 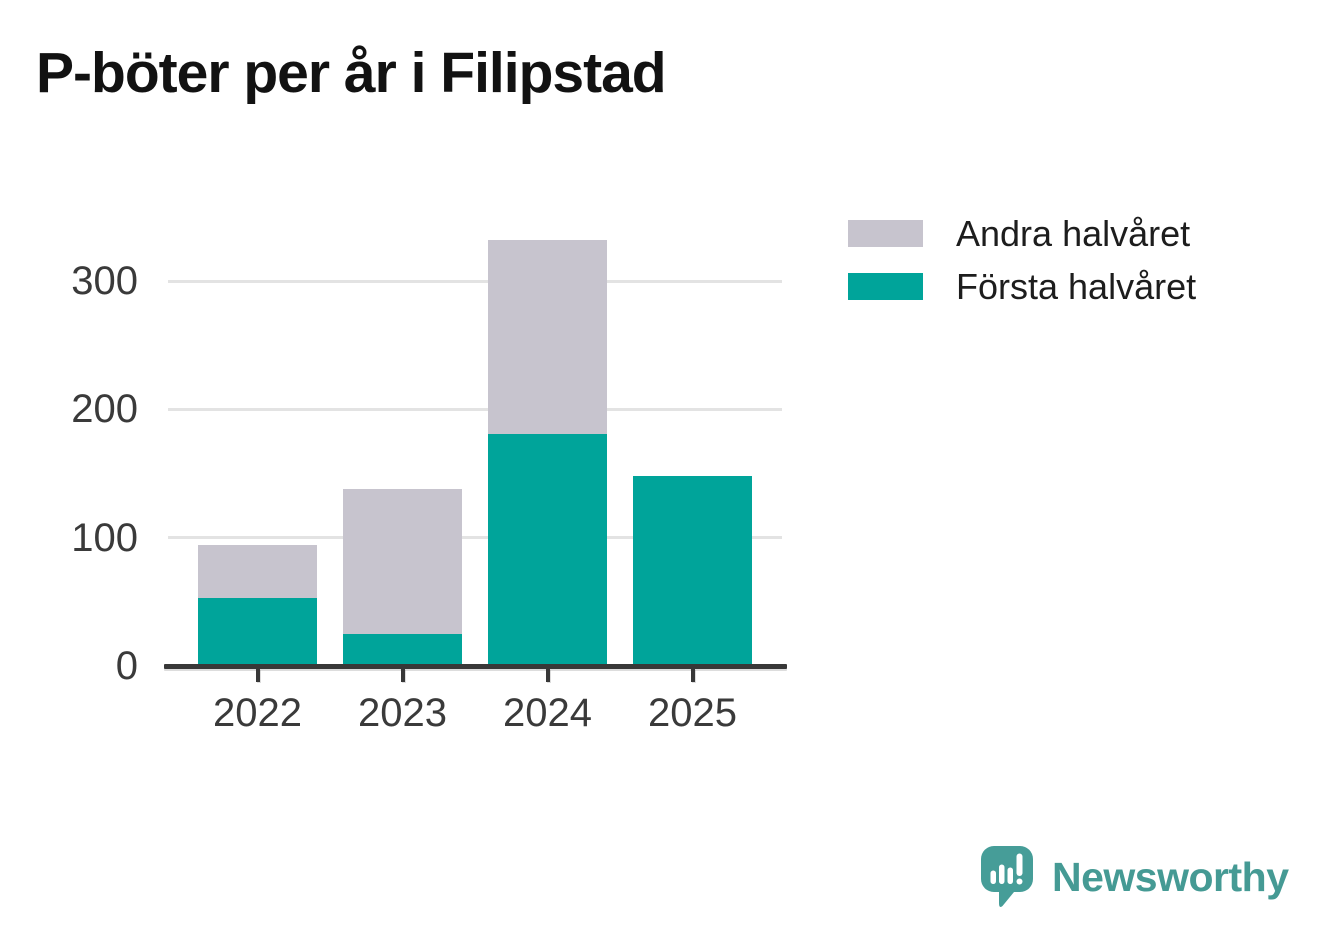 I want to click on legend: Andra halvåret Första halvåret, so click(x=1022, y=269).